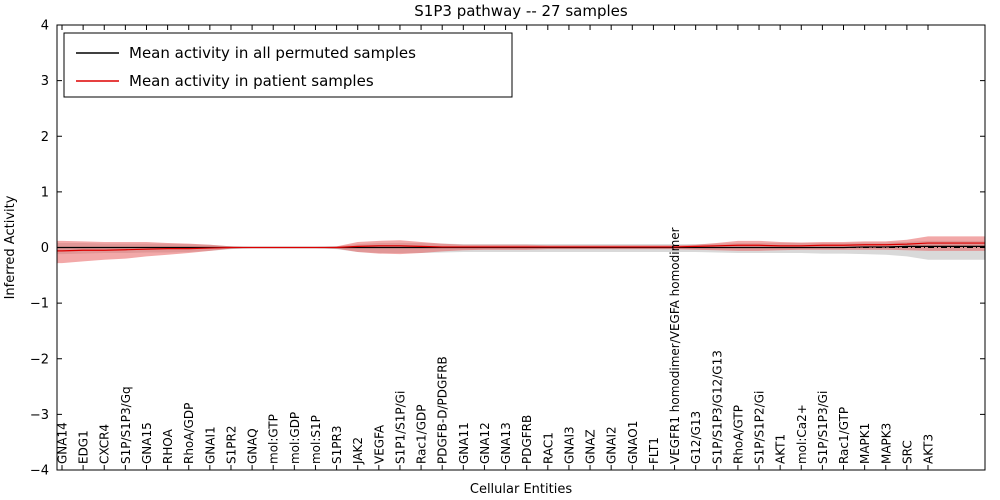 The width and height of the screenshot is (1000, 500). I want to click on x-tick-label: mol:S1P, so click(316, 439).